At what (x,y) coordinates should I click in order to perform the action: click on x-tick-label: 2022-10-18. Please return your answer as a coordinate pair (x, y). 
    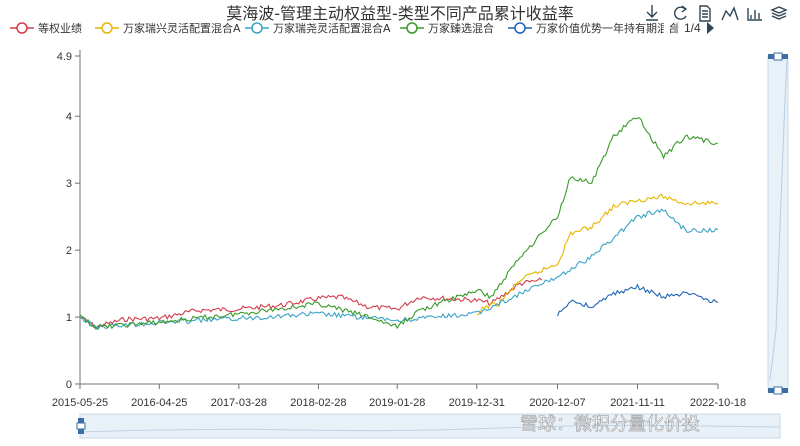
    Looking at the image, I should click on (718, 403).